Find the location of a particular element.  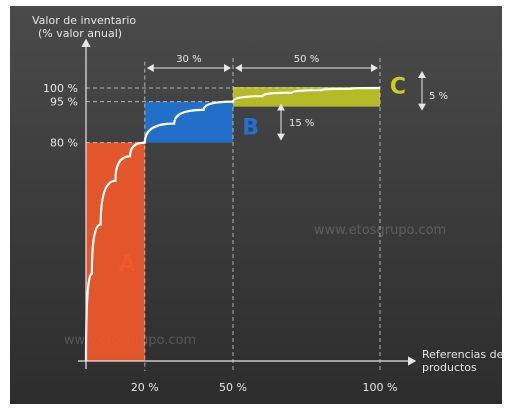

dimension-arrows is located at coordinates (286, 102).